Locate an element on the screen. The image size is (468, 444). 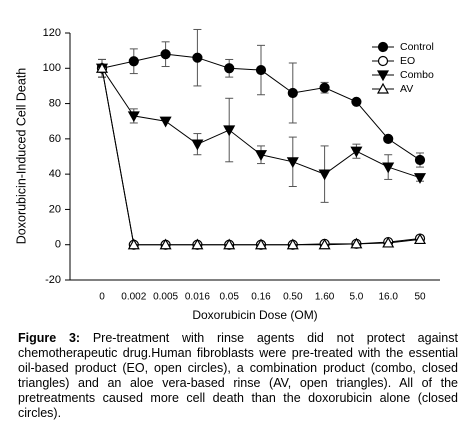
y-tick-label: 100 is located at coordinates (52, 68).